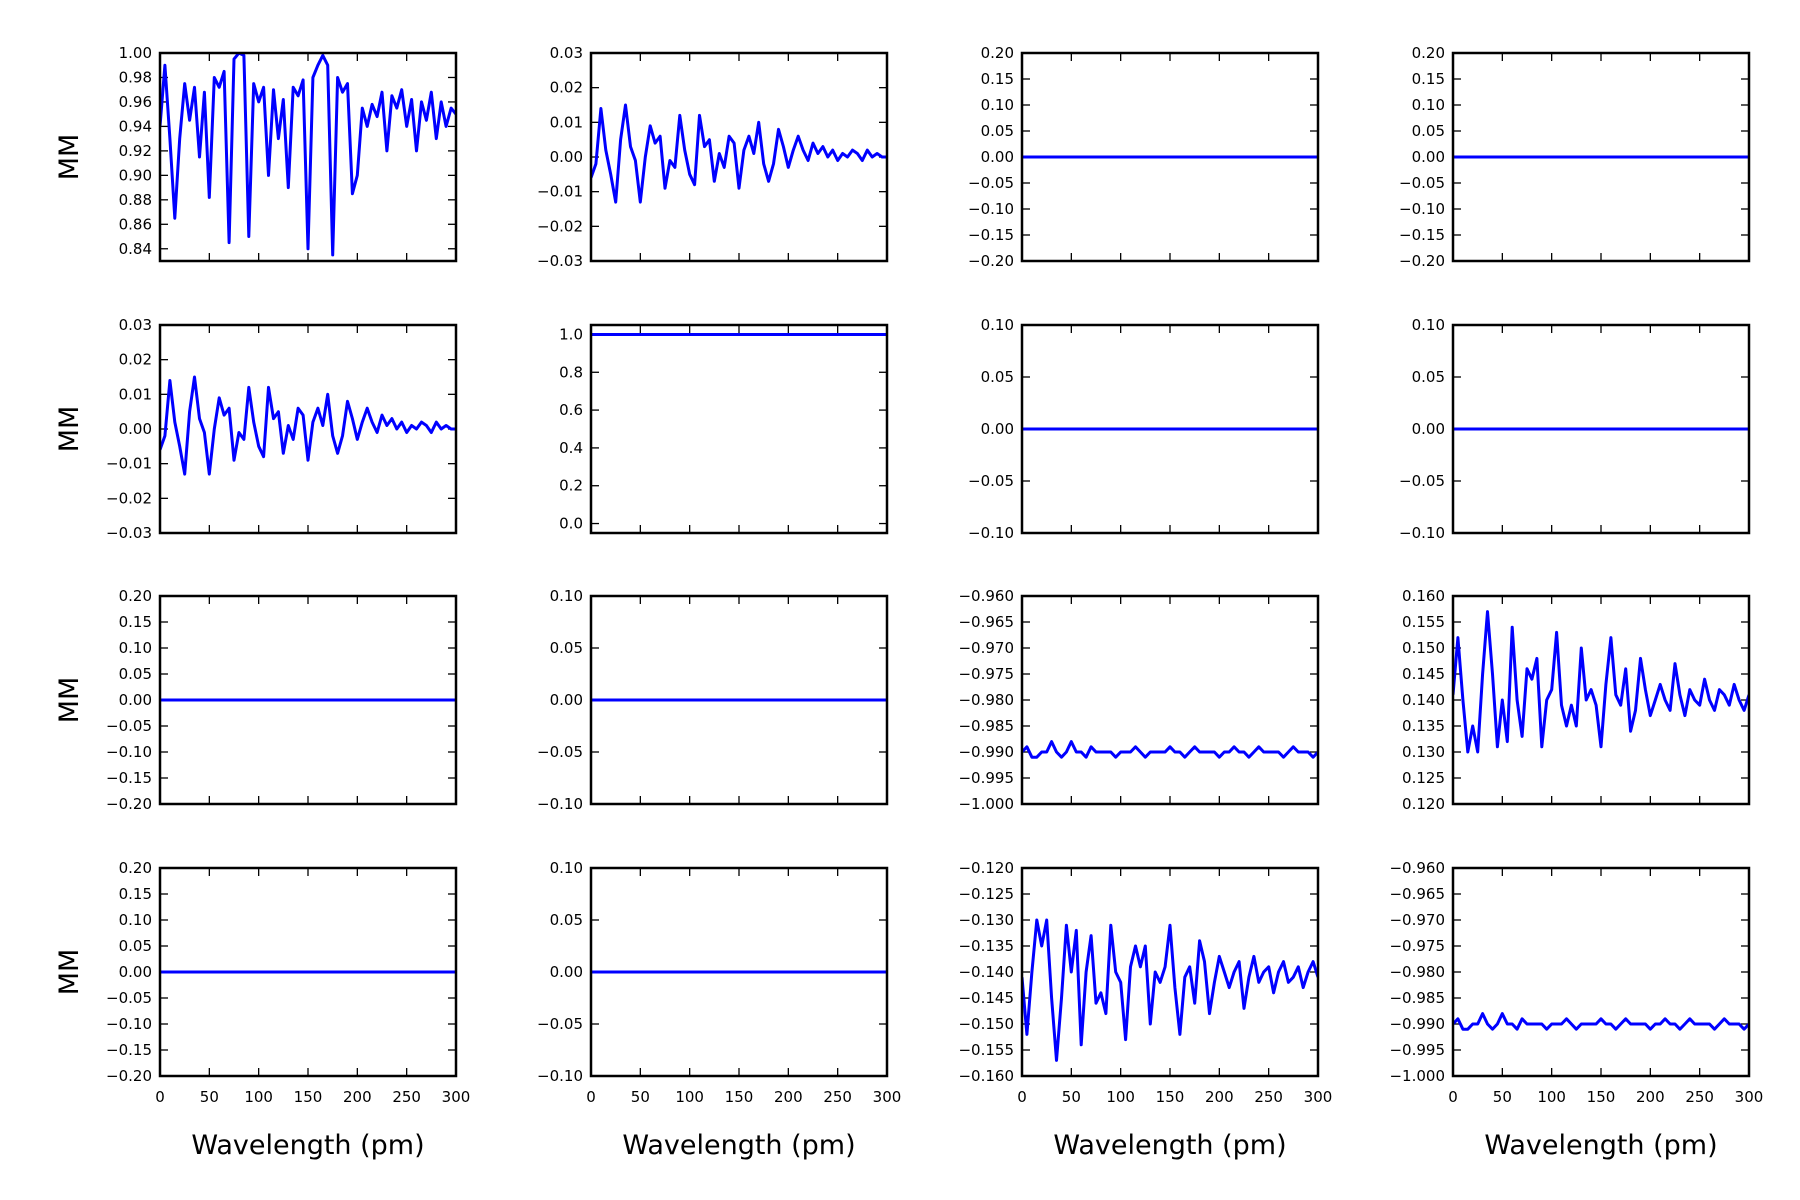 Image resolution: width=1800 pixels, height=1200 pixels. What do you see at coordinates (1417, 1024) in the screenshot?
I see `y-tick-label: −0.990` at bounding box center [1417, 1024].